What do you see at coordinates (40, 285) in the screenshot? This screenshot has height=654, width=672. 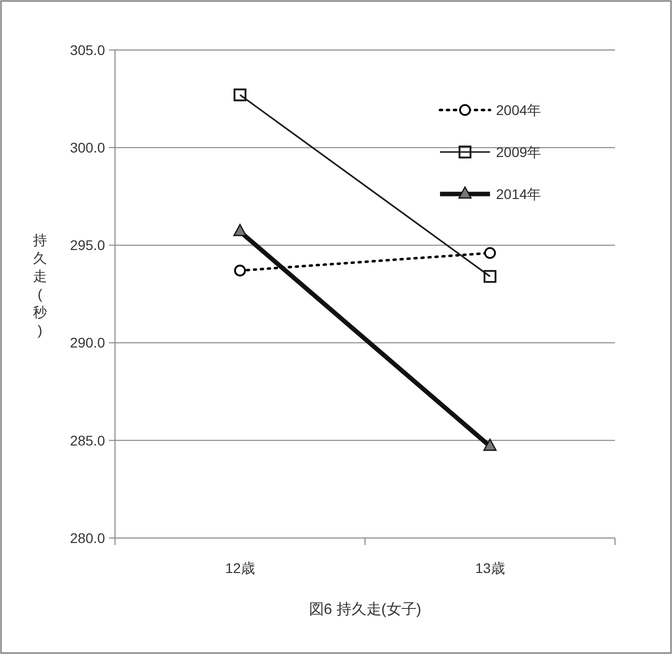 I see `y-axis-title: 持久走(秒)` at bounding box center [40, 285].